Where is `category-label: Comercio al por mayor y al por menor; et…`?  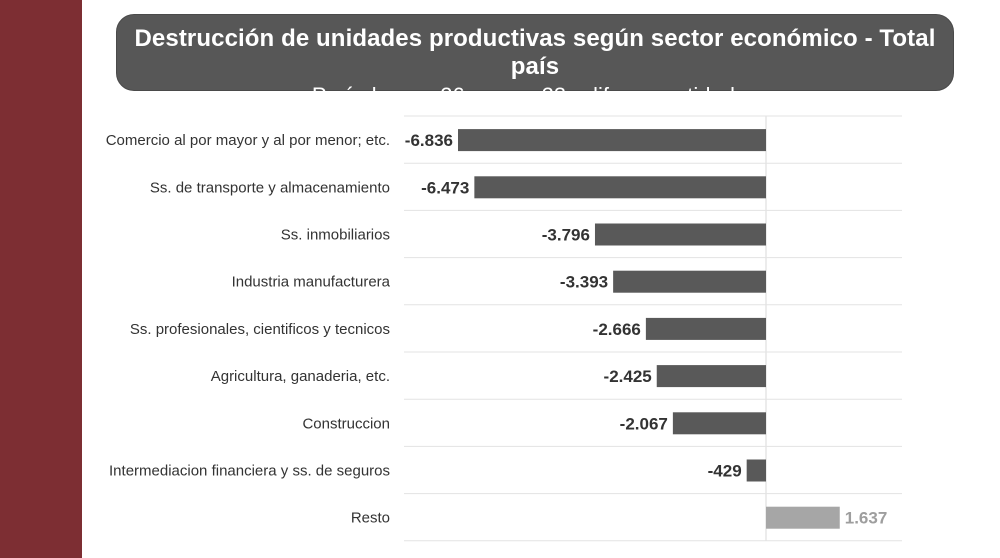
category-label: Comercio al por mayor y al por menor; et… is located at coordinates (248, 140).